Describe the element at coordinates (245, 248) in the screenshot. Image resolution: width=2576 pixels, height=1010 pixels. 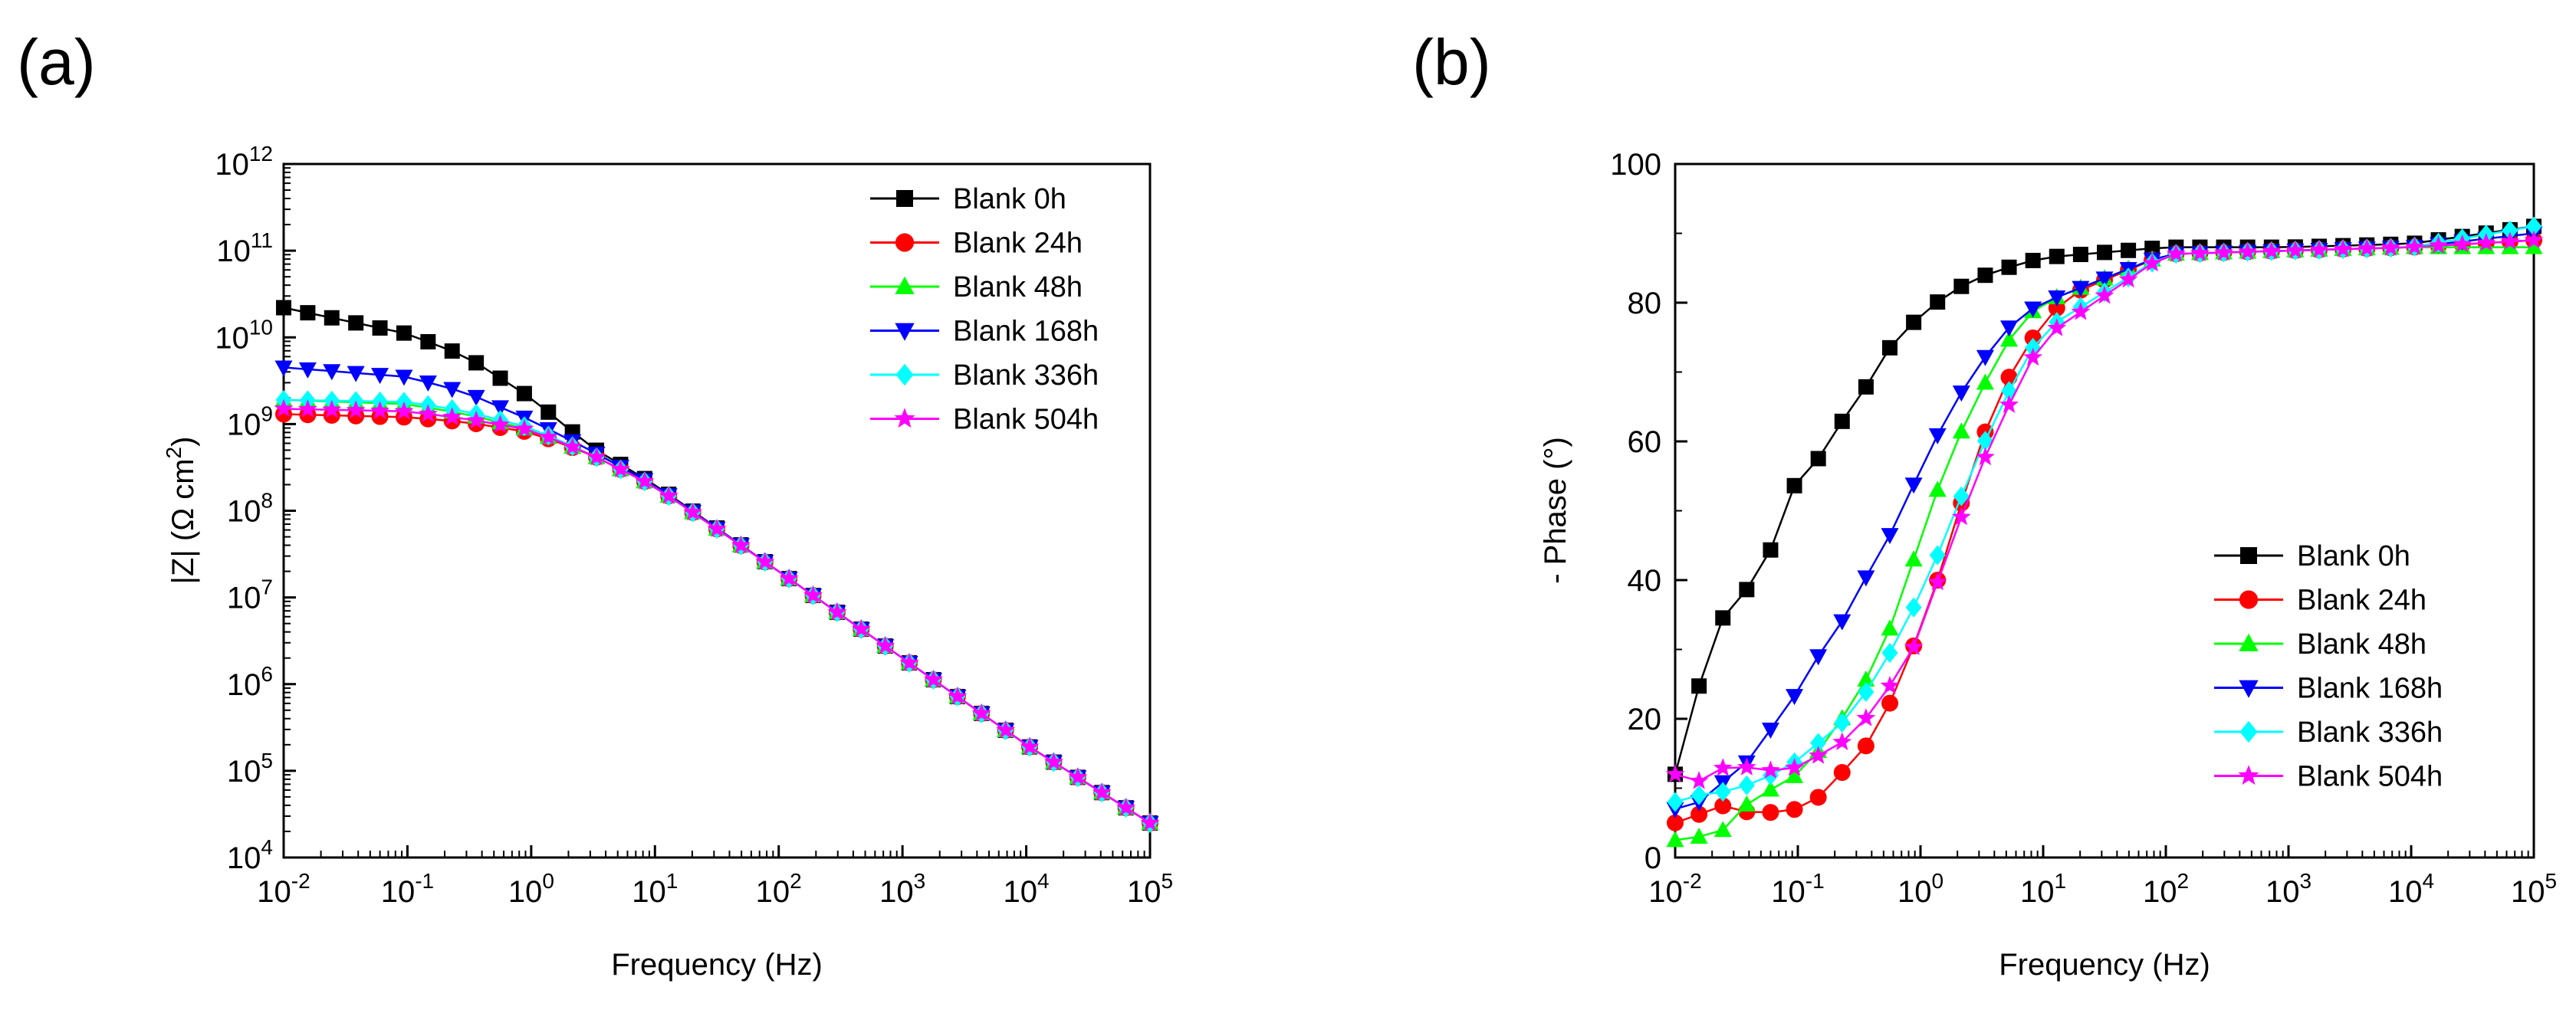
I see `a-y-tick-label: 1011` at that location.